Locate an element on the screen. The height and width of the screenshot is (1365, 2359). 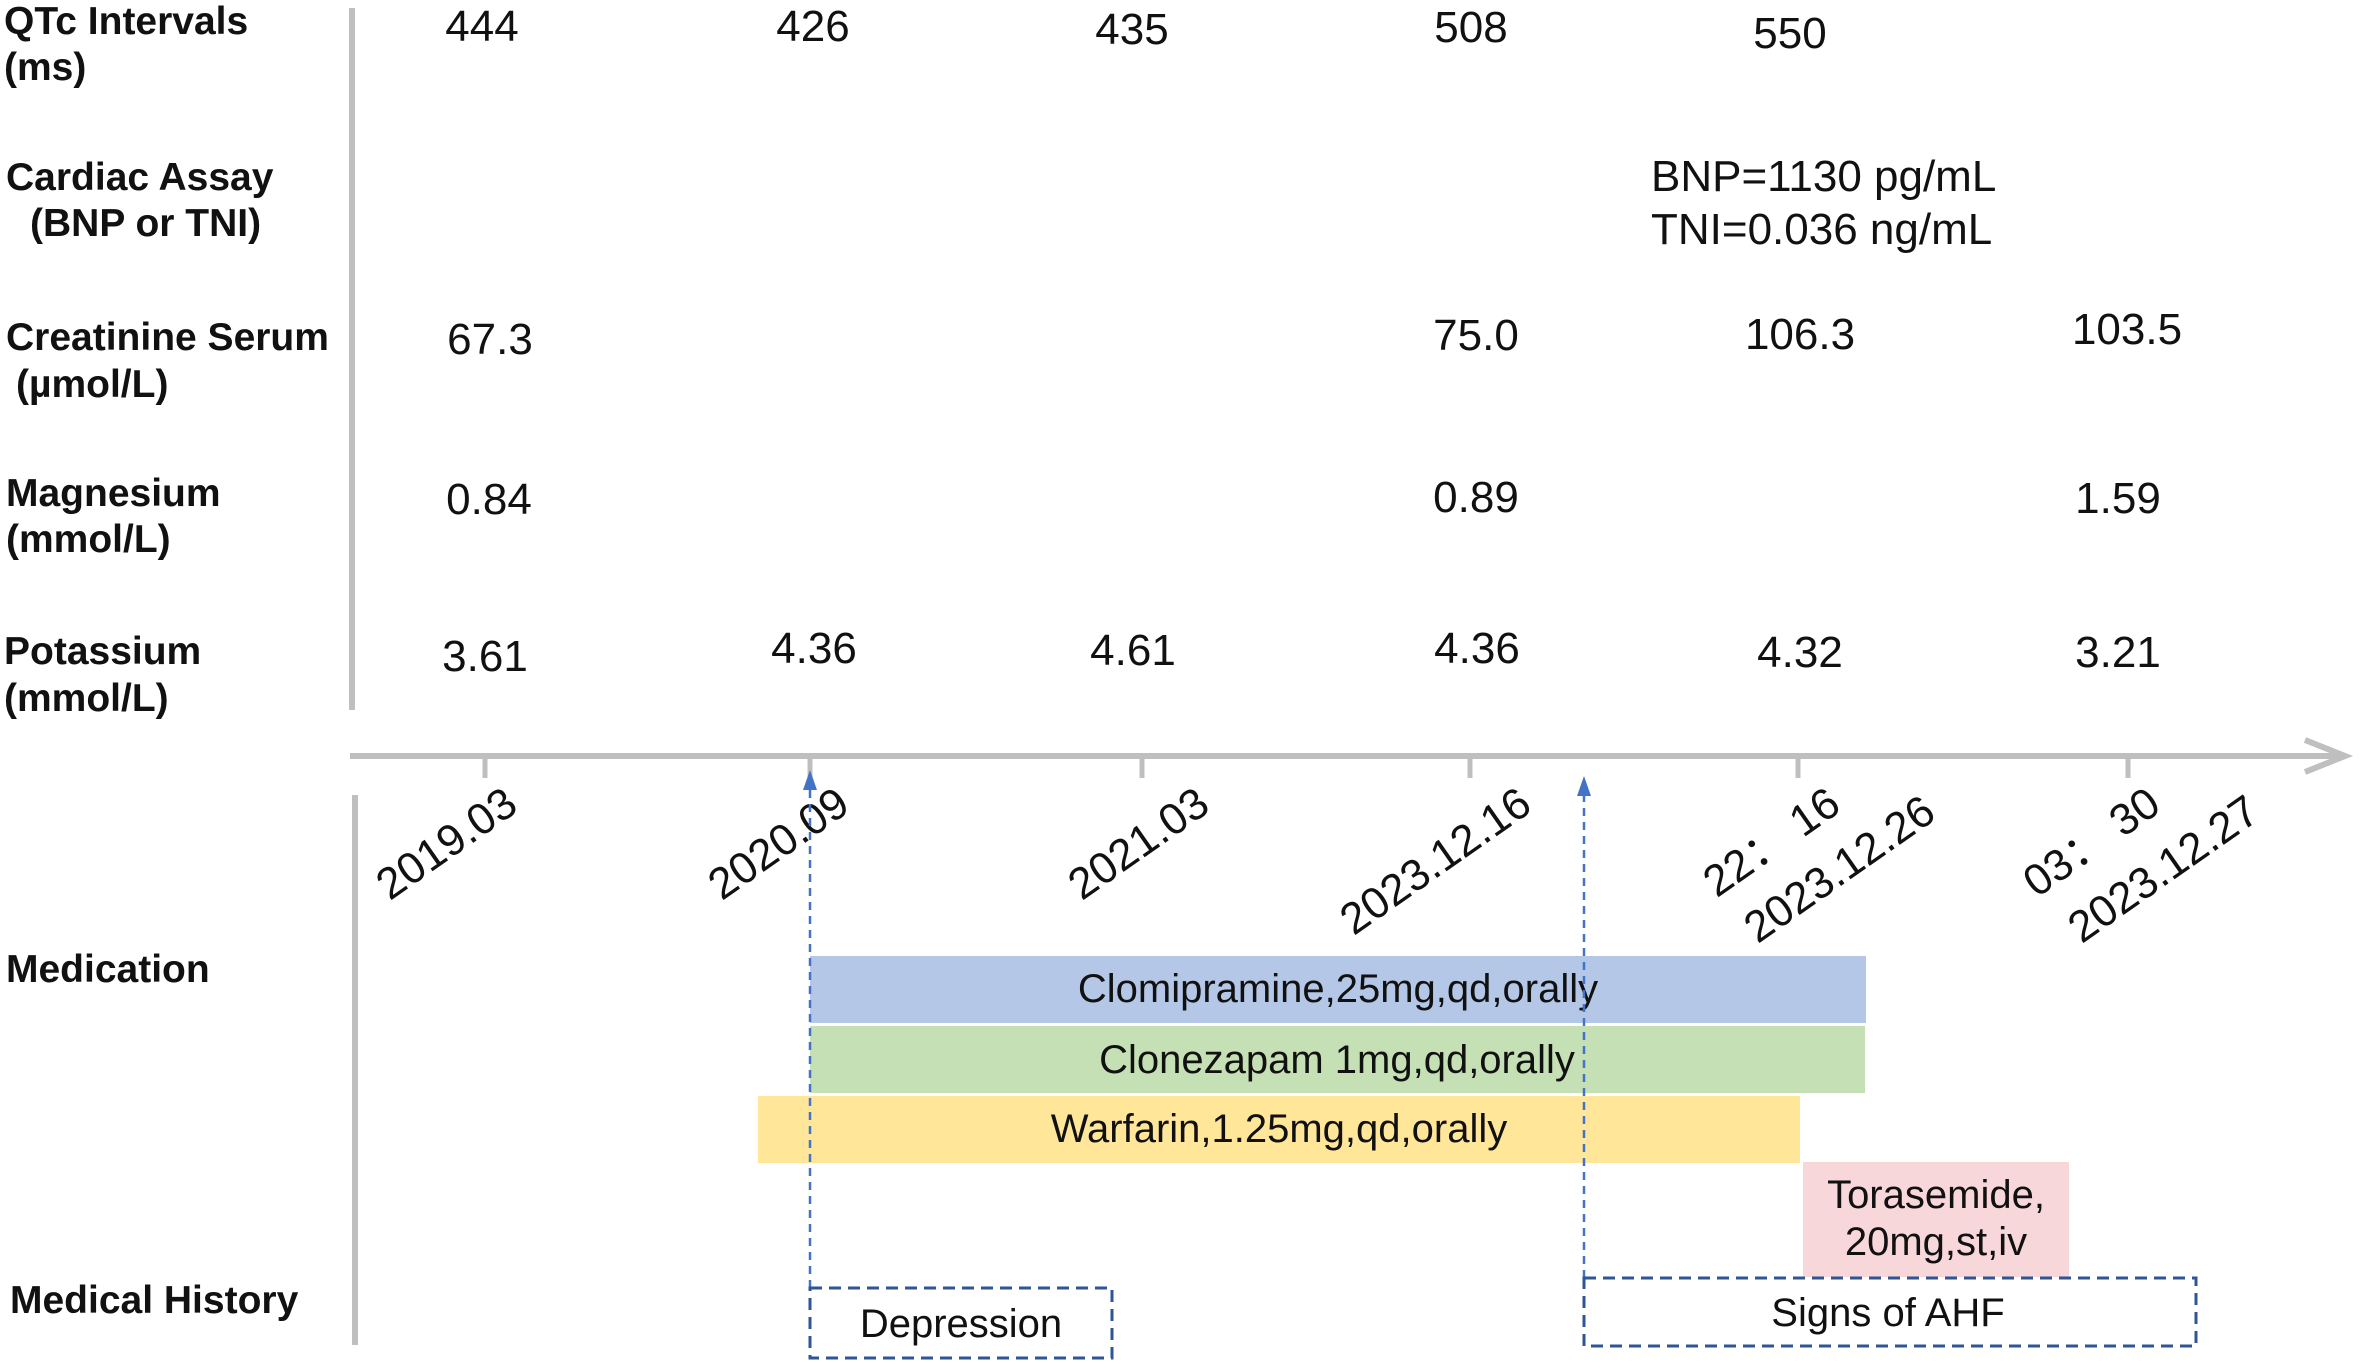
potassium-label: Potassium is located at coordinates (102, 651).